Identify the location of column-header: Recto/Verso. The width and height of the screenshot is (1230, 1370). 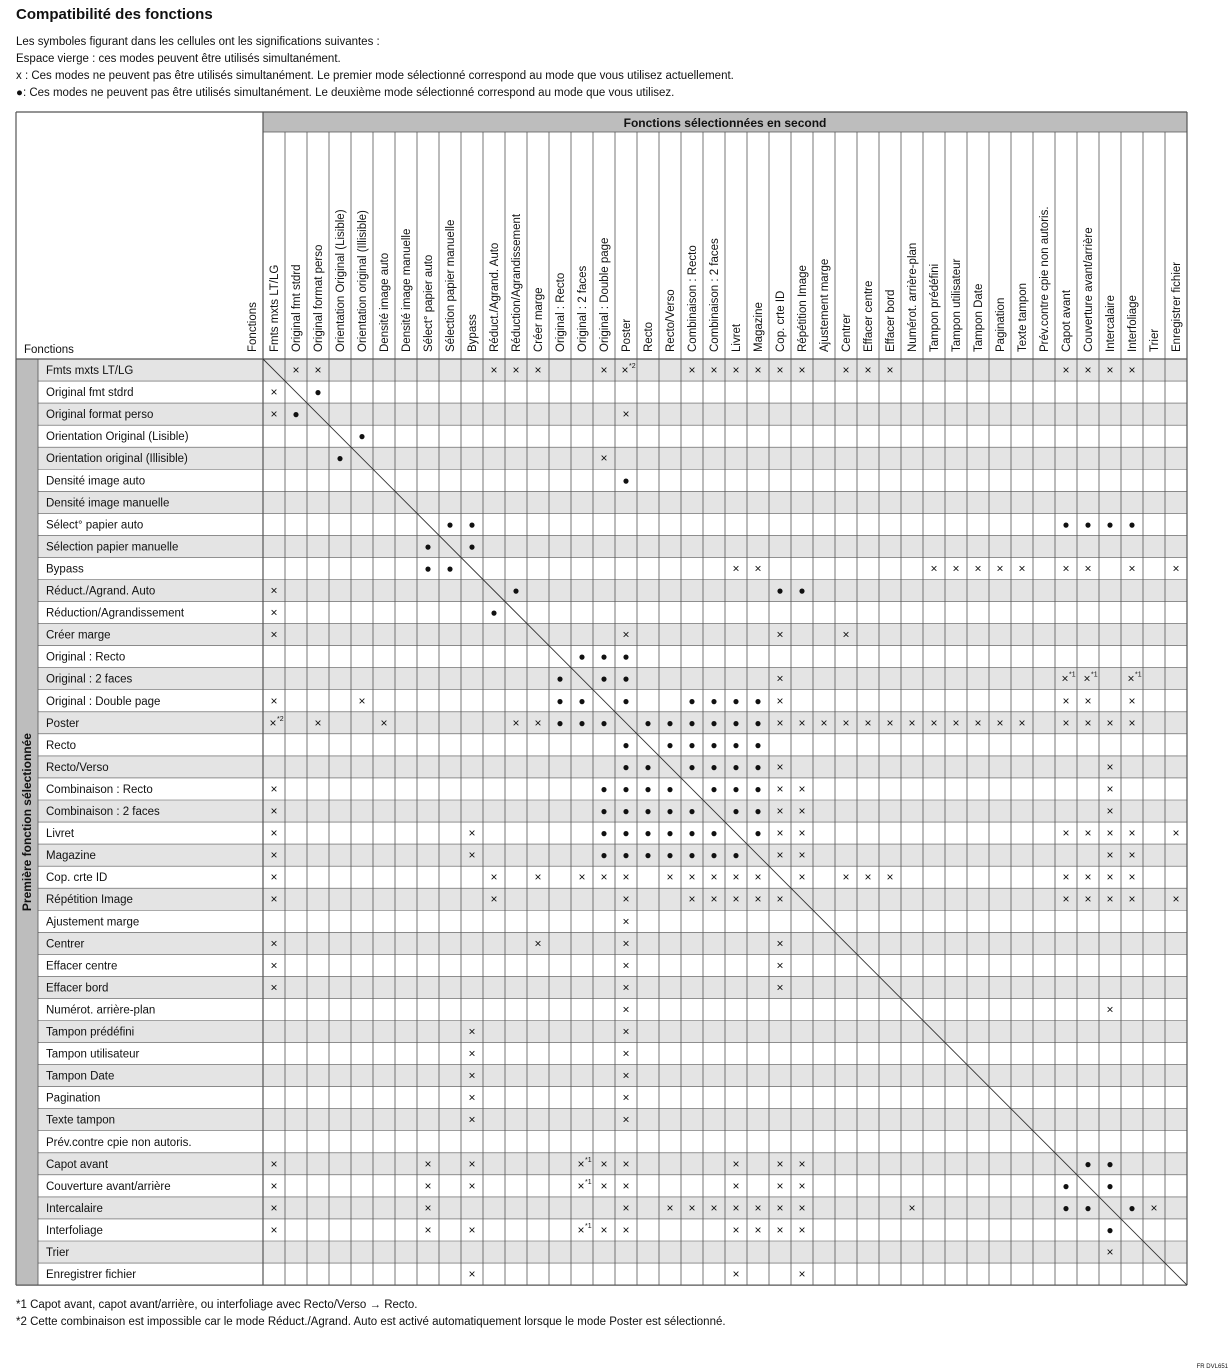
(671, 320).